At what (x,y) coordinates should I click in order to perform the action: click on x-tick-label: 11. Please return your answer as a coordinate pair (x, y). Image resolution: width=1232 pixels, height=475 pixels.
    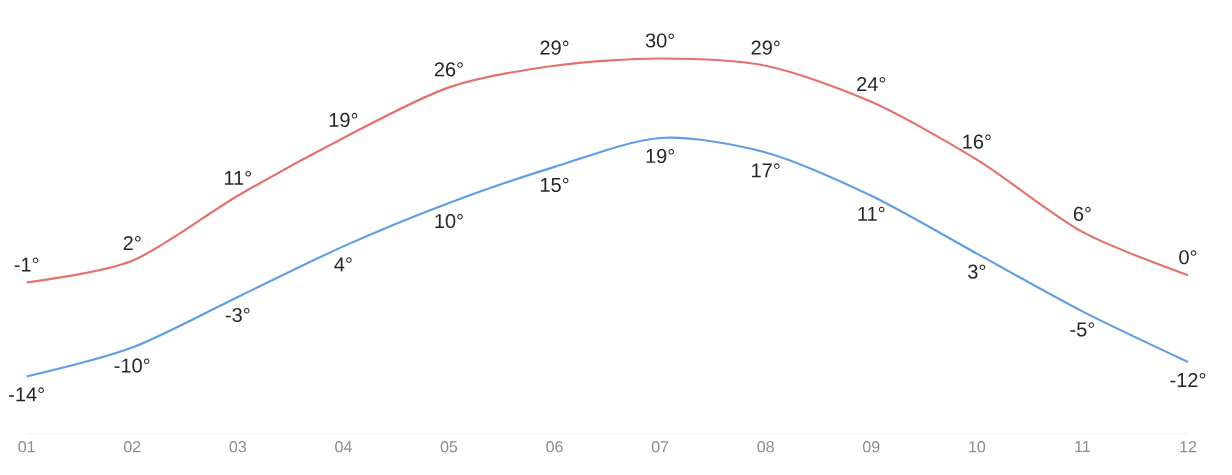
    Looking at the image, I should click on (1082, 447).